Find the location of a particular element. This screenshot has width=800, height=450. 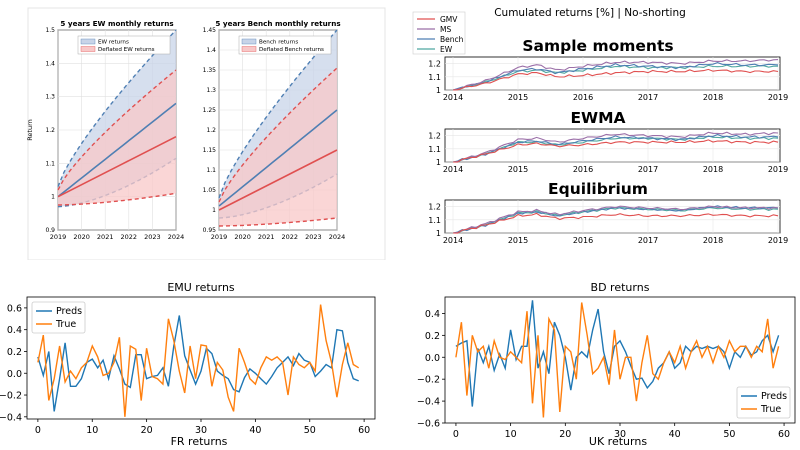

bench_fan-ytick-label: 1.4 is located at coordinates (211, 50).